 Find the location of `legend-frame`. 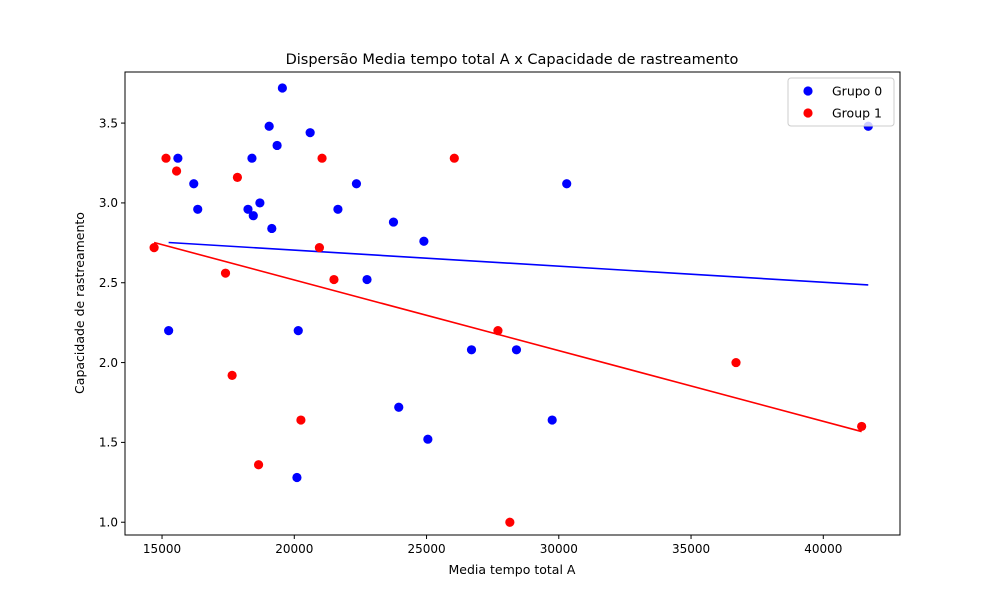

legend-frame is located at coordinates (841, 102).